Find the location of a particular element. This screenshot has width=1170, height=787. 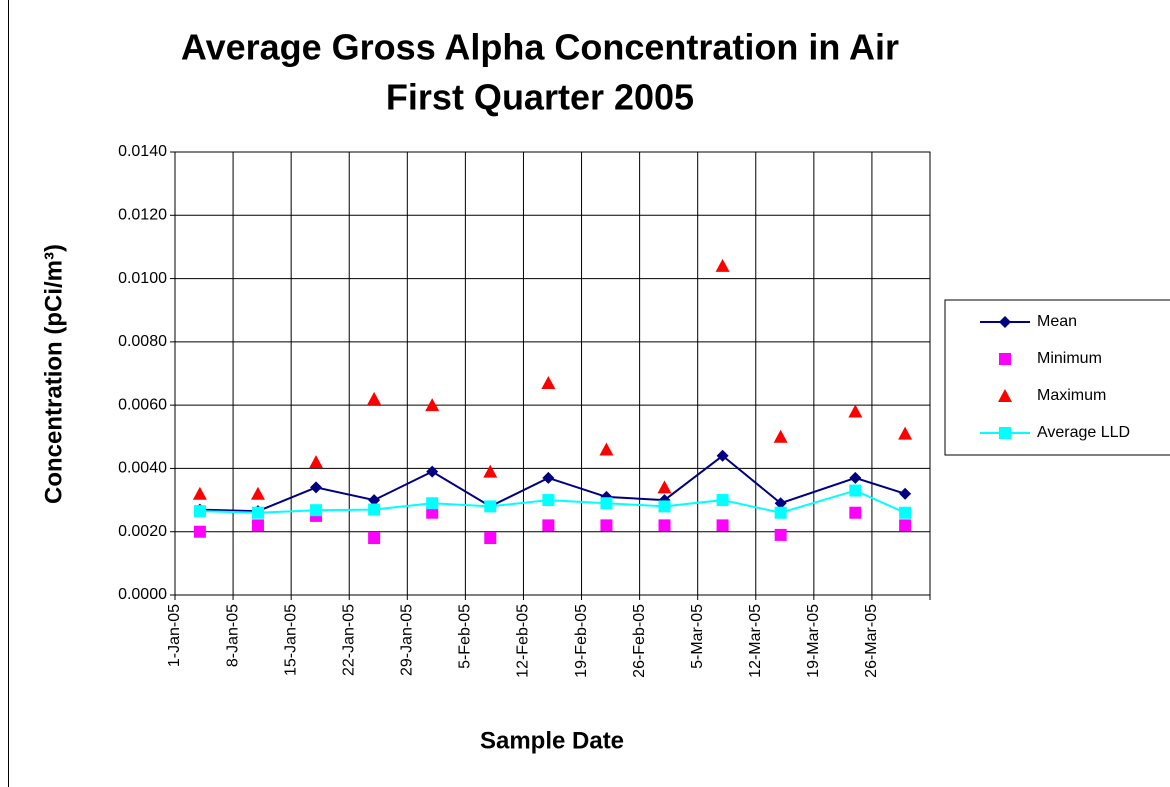

y-tick-label: 0.0080 is located at coordinates (142, 341).